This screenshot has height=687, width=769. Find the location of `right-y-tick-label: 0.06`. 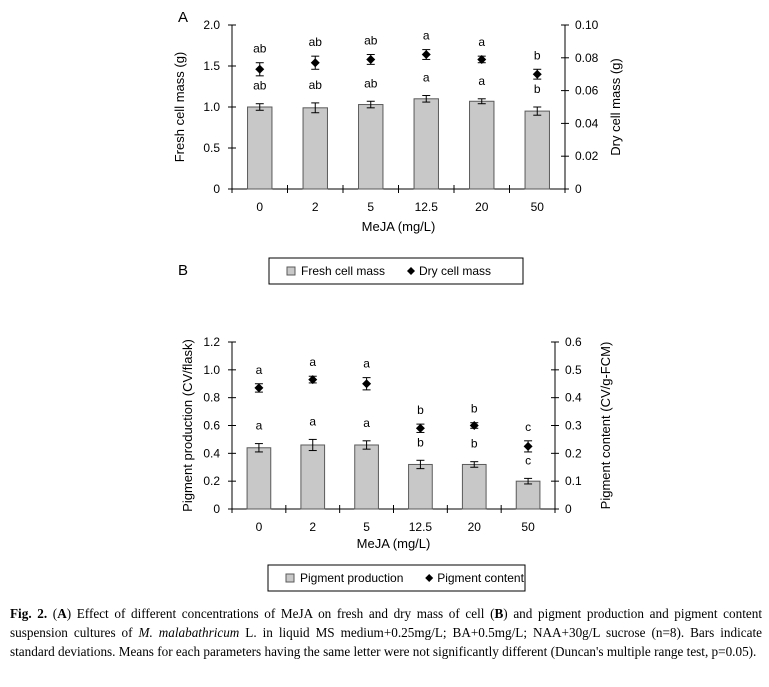

right-y-tick-label: 0.06 is located at coordinates (587, 91).